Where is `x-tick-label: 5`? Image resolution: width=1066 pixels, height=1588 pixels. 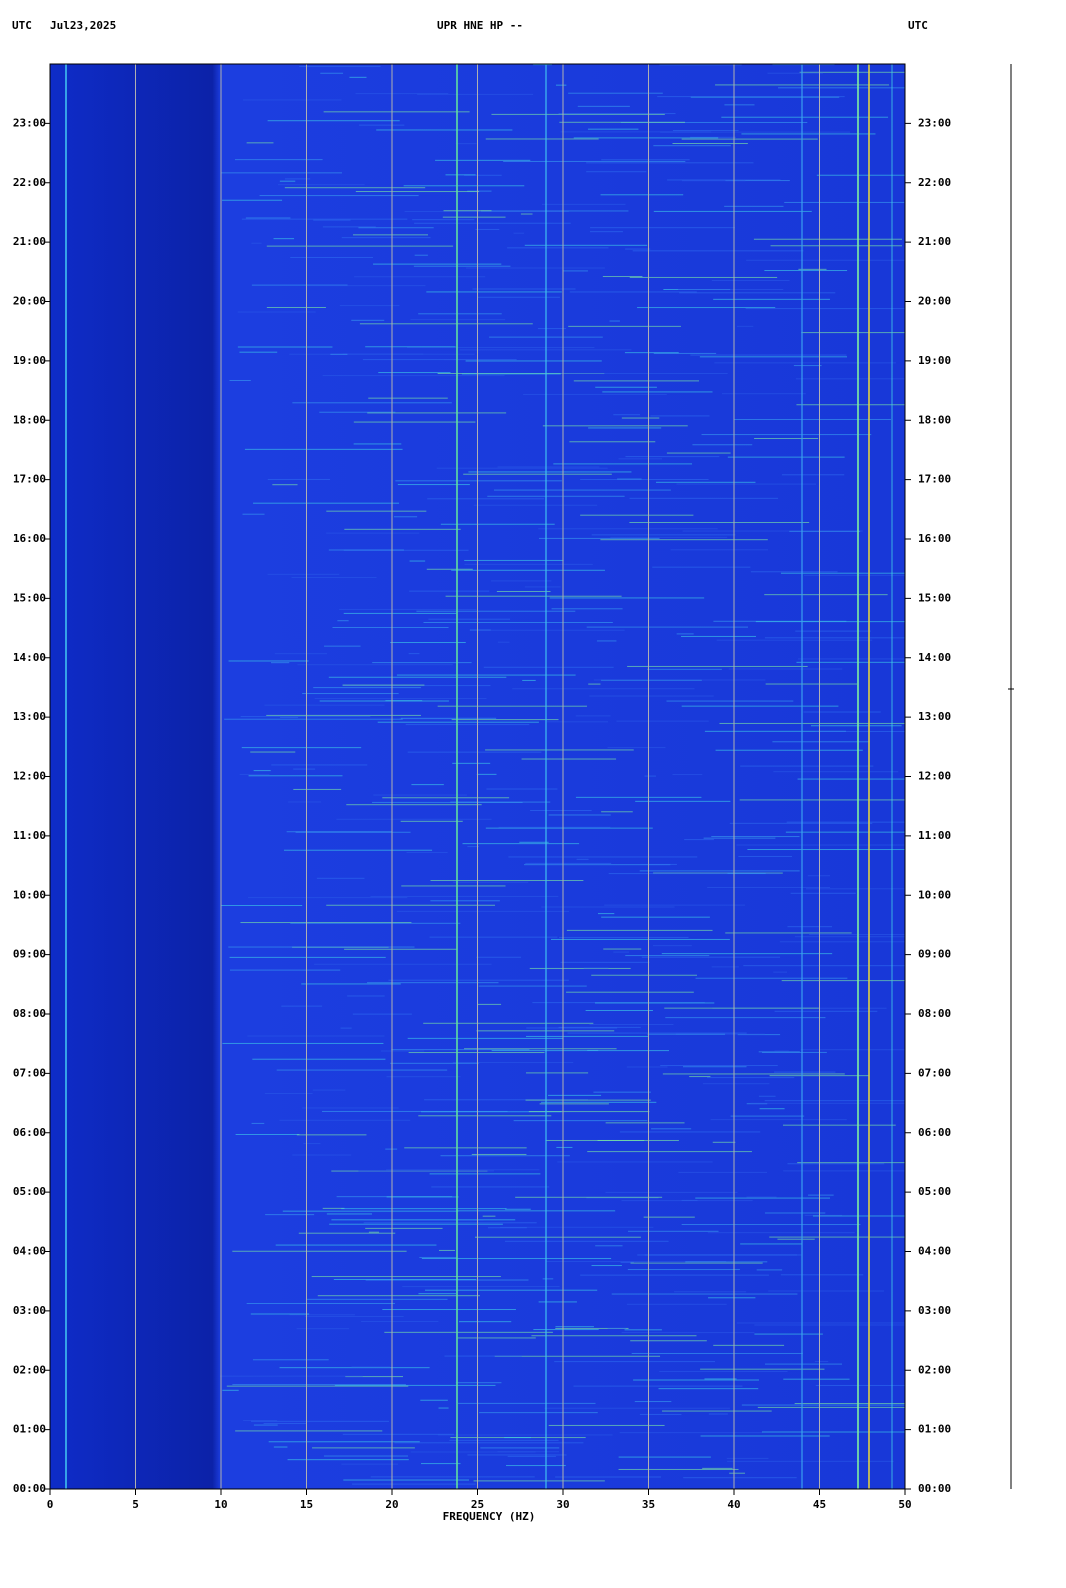
x-tick-label: 5 is located at coordinates (135, 1504).